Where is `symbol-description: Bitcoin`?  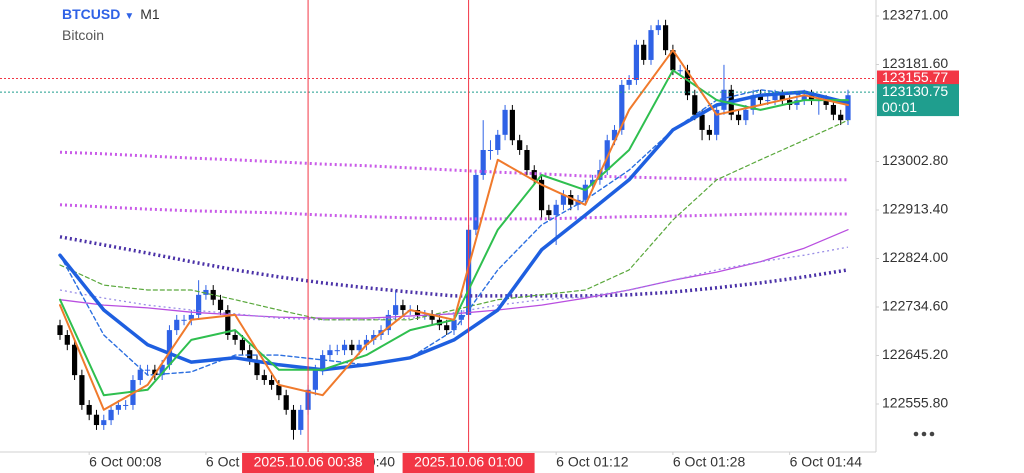 symbol-description: Bitcoin is located at coordinates (83, 35).